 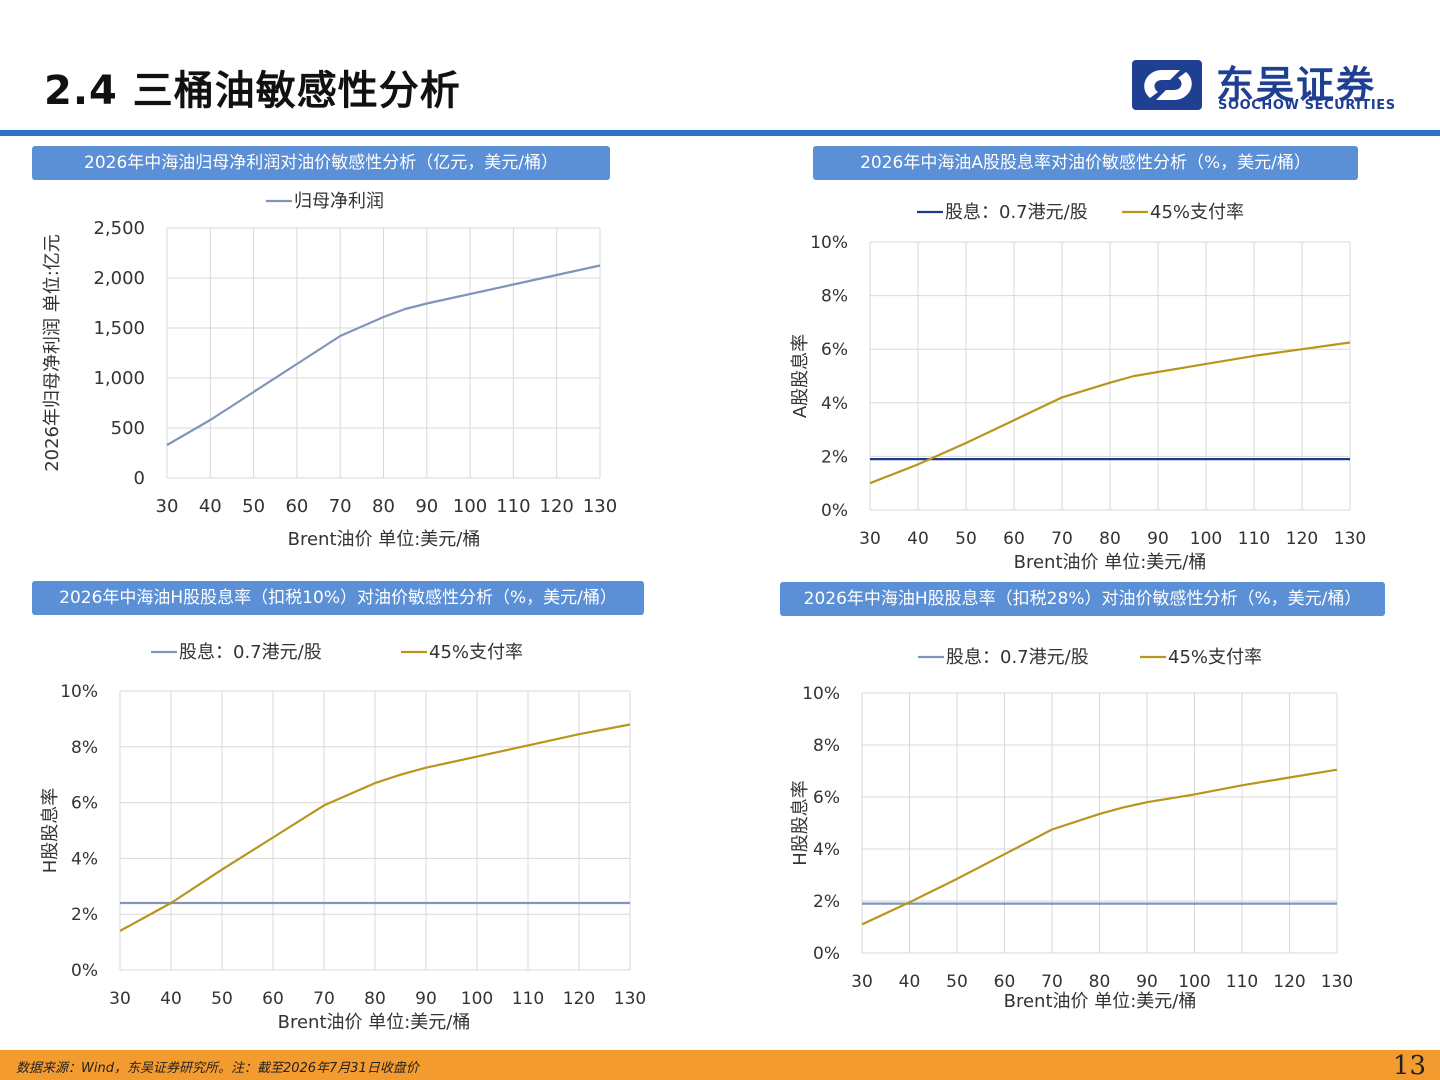 I want to click on chart-3-xtick-label: 130, so click(x=630, y=999).